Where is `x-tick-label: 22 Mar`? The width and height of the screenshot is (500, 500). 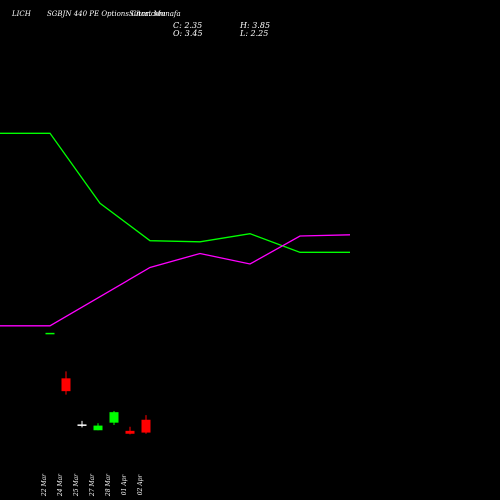
x-tick-label: 22 Mar is located at coordinates (44, 485).